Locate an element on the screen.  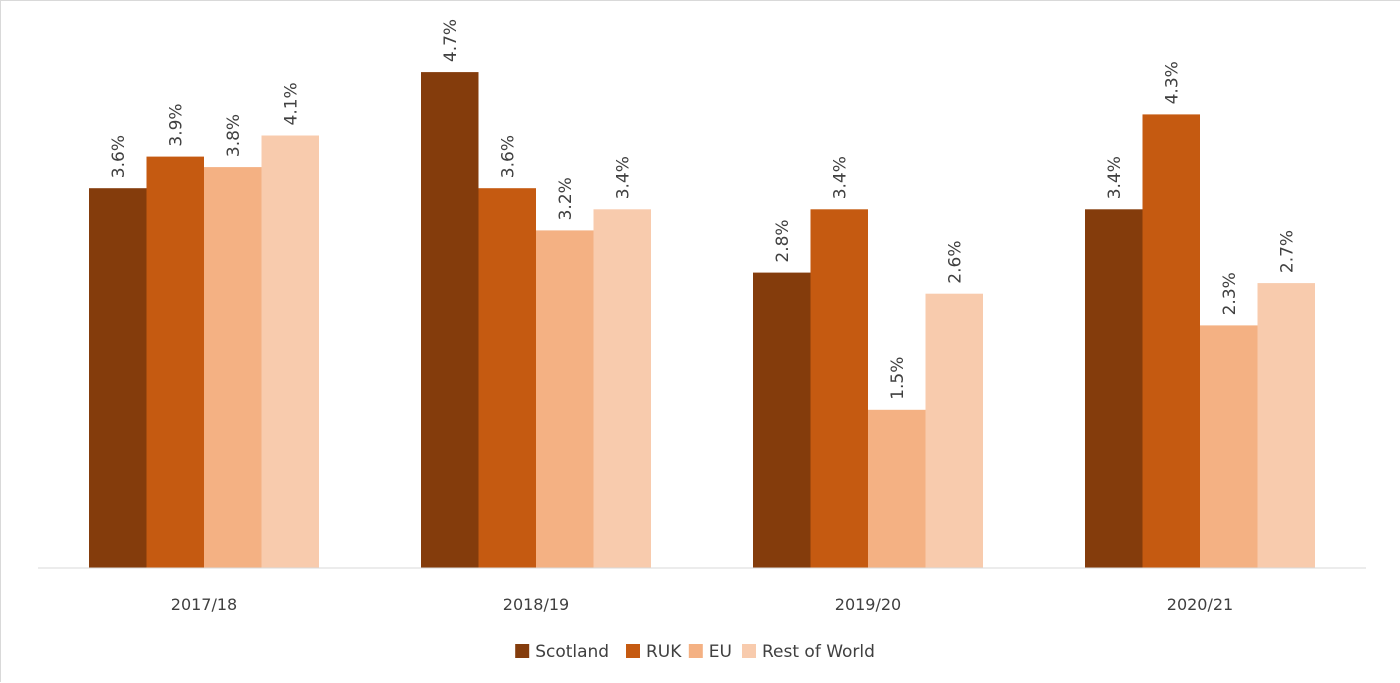
data-label-eu-2020-21: 2.3% is located at coordinates (1230, 293).